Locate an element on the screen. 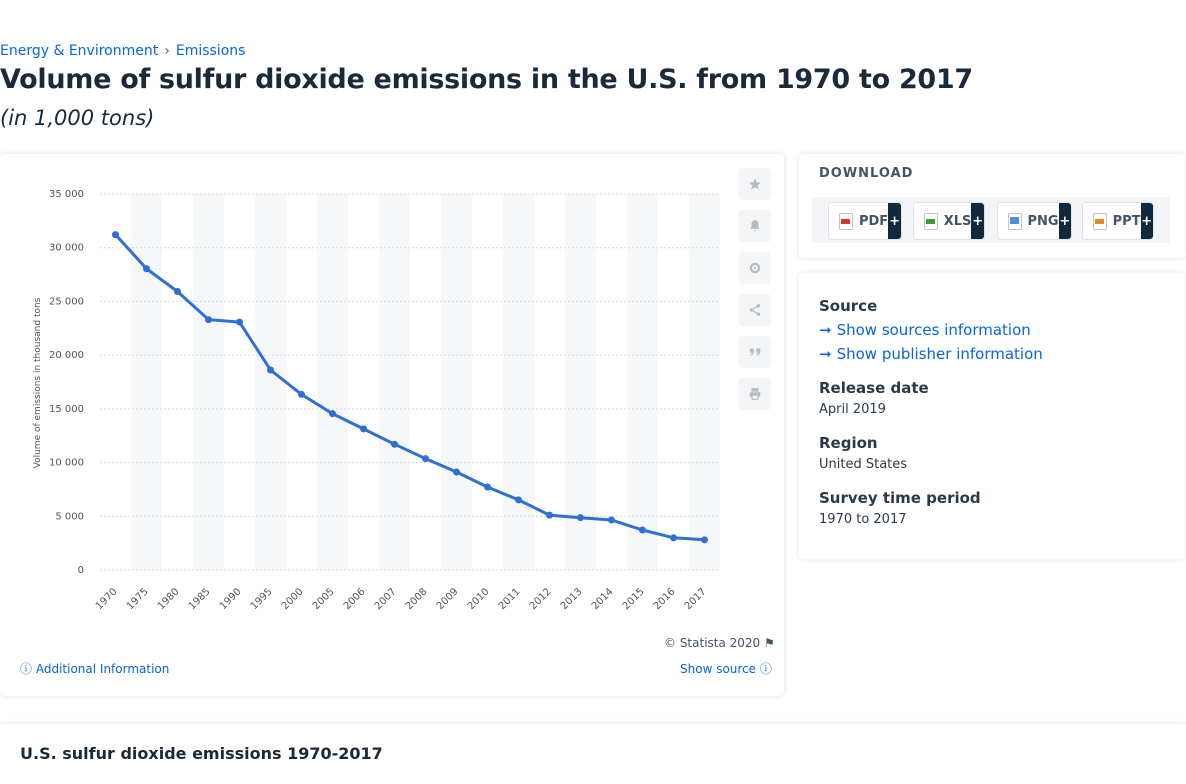 The height and width of the screenshot is (784, 1186). region-value: United States is located at coordinates (863, 464).